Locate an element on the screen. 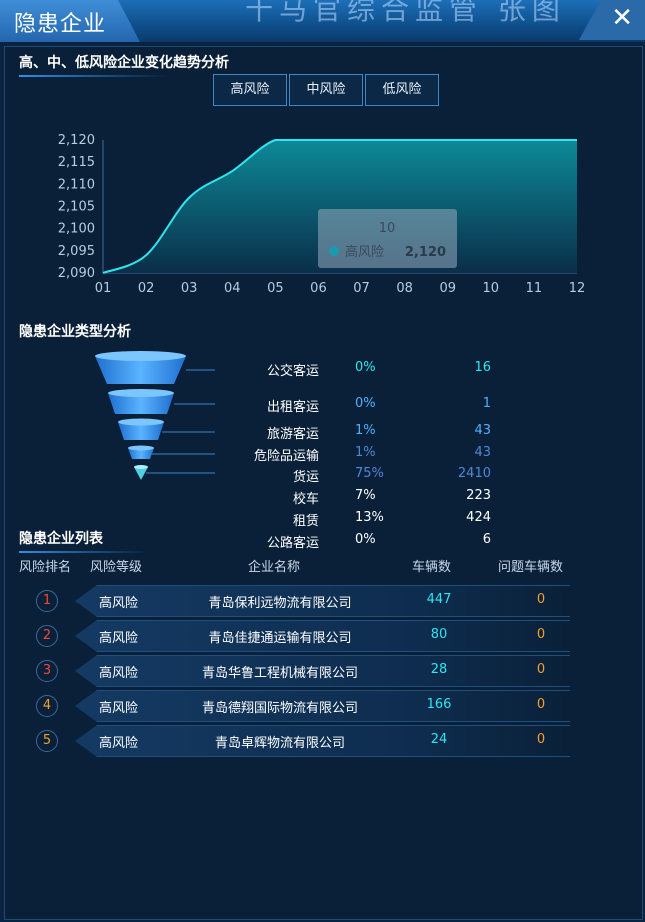  enterprise-section-title: 隐患企业列表 is located at coordinates (84, 540).